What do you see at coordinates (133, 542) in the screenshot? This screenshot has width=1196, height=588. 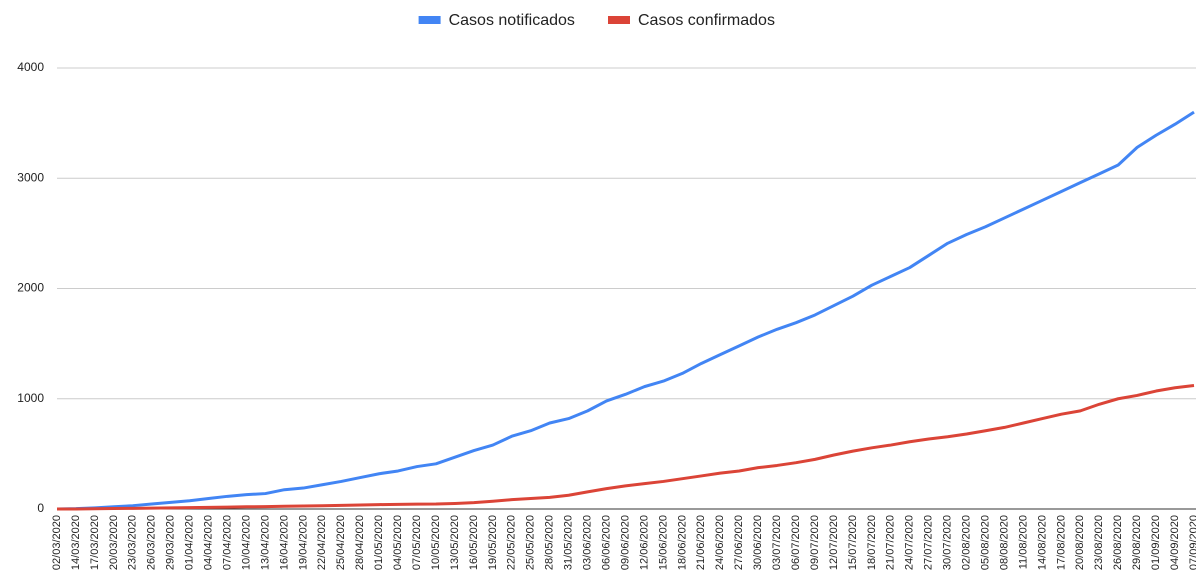 I see `x-tick-label: 23/03/2020` at bounding box center [133, 542].